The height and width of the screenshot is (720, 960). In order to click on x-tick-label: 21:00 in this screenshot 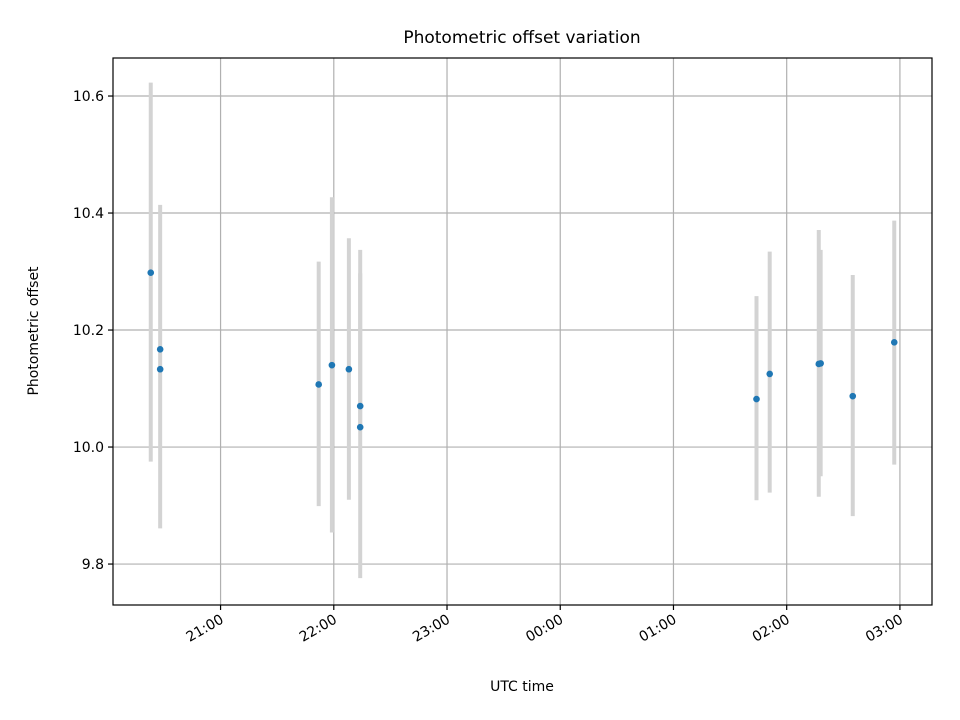, I will do `click(205, 629)`.